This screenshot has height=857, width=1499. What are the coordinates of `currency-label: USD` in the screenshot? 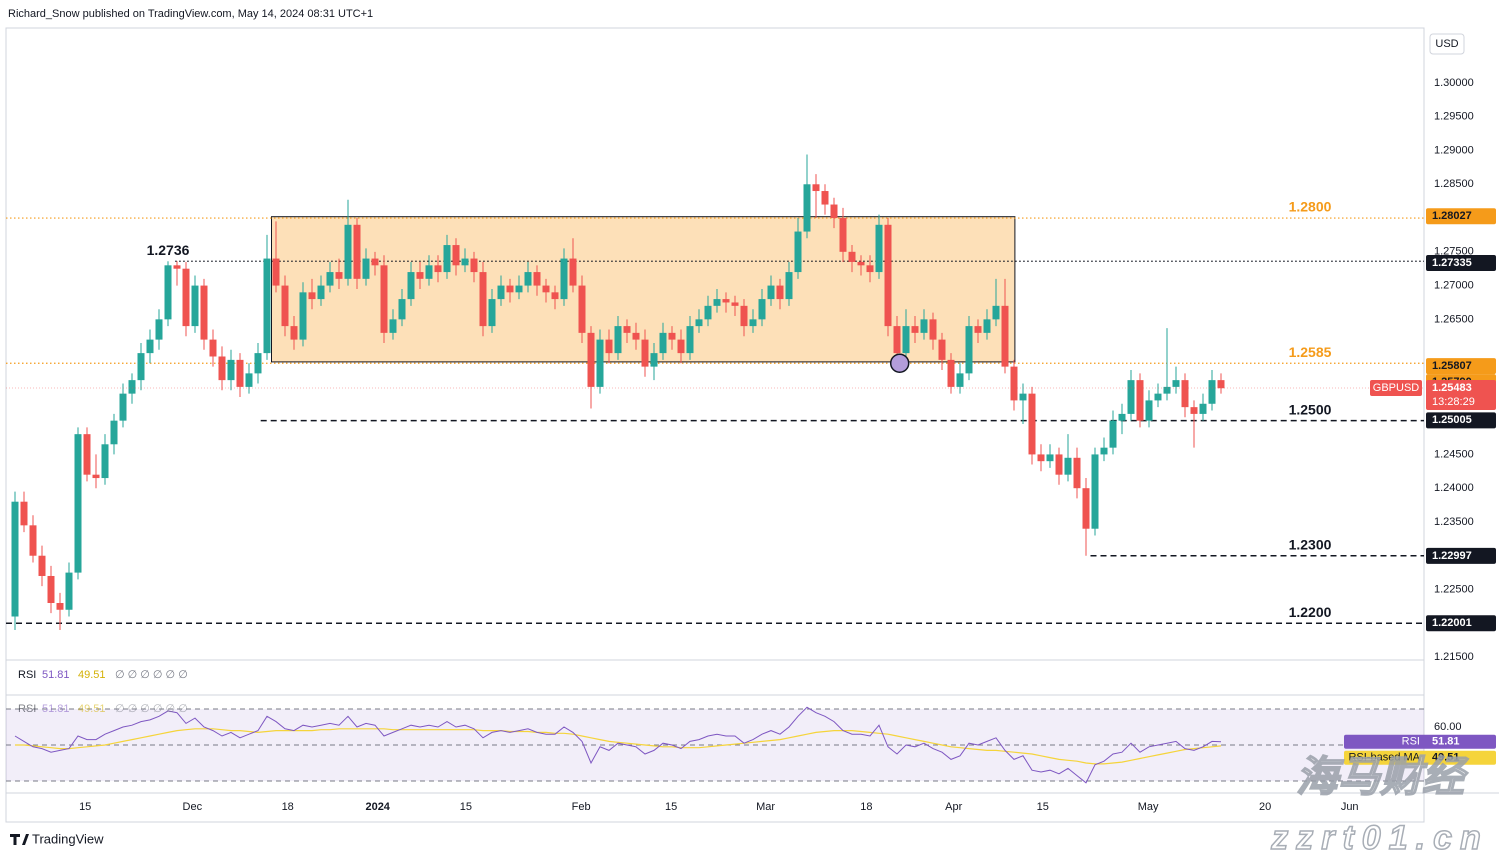 It's located at (1446, 44).